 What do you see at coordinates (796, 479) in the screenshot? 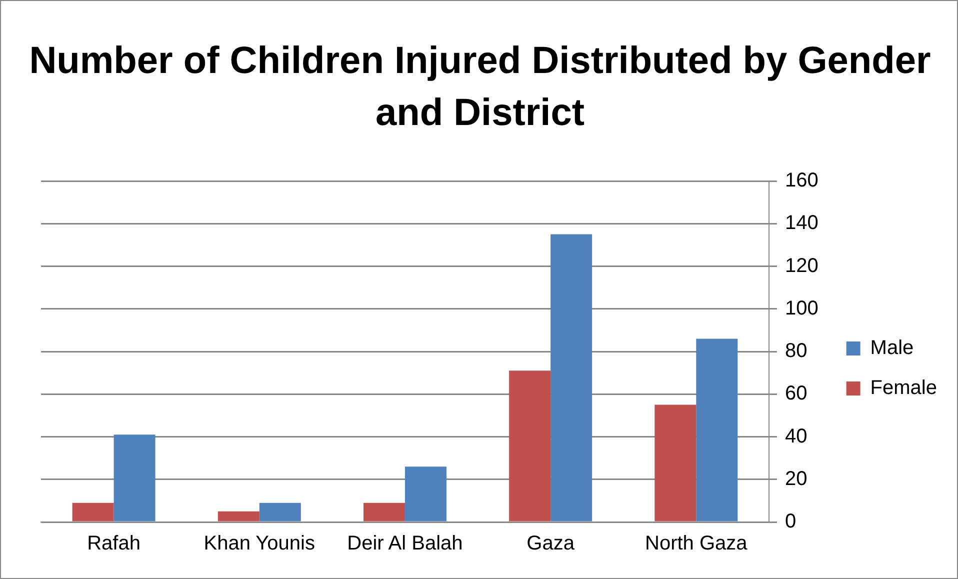
I see `y-tick-label: 20` at bounding box center [796, 479].